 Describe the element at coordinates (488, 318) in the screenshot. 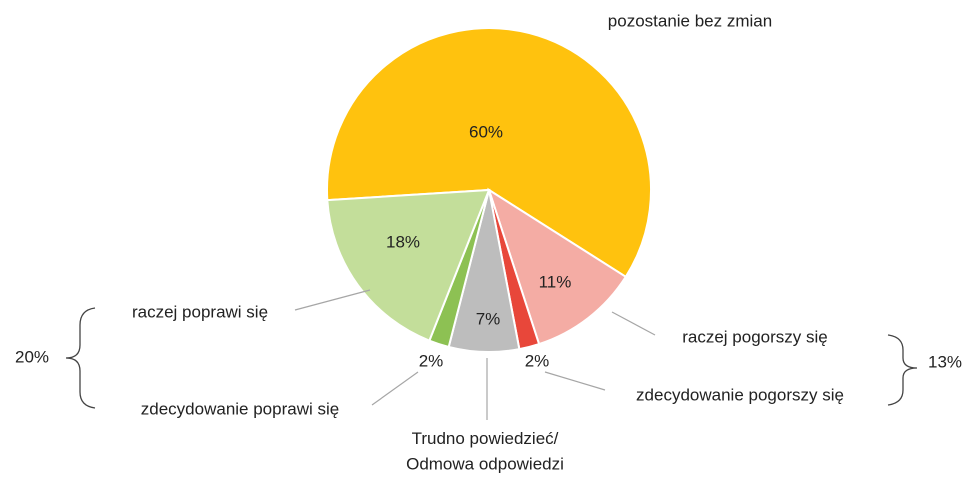

I see `value-label: 7%` at that location.